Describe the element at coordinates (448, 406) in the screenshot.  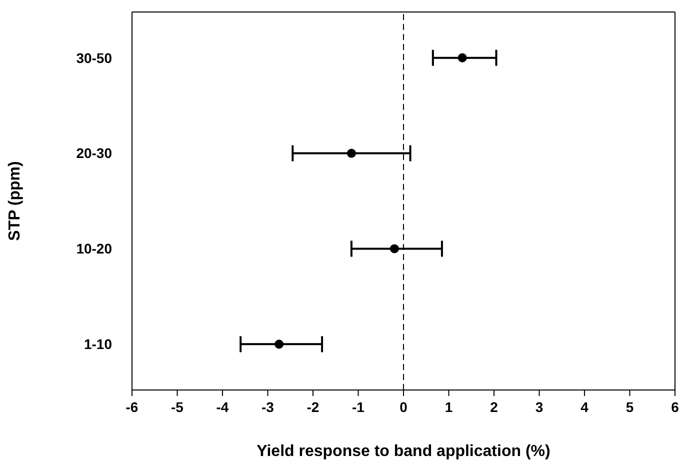
I see `x-tick-label: 1` at that location.